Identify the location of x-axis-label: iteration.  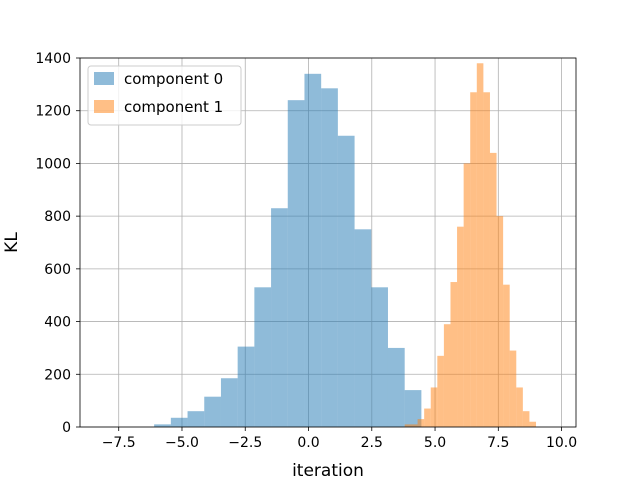
(328, 470).